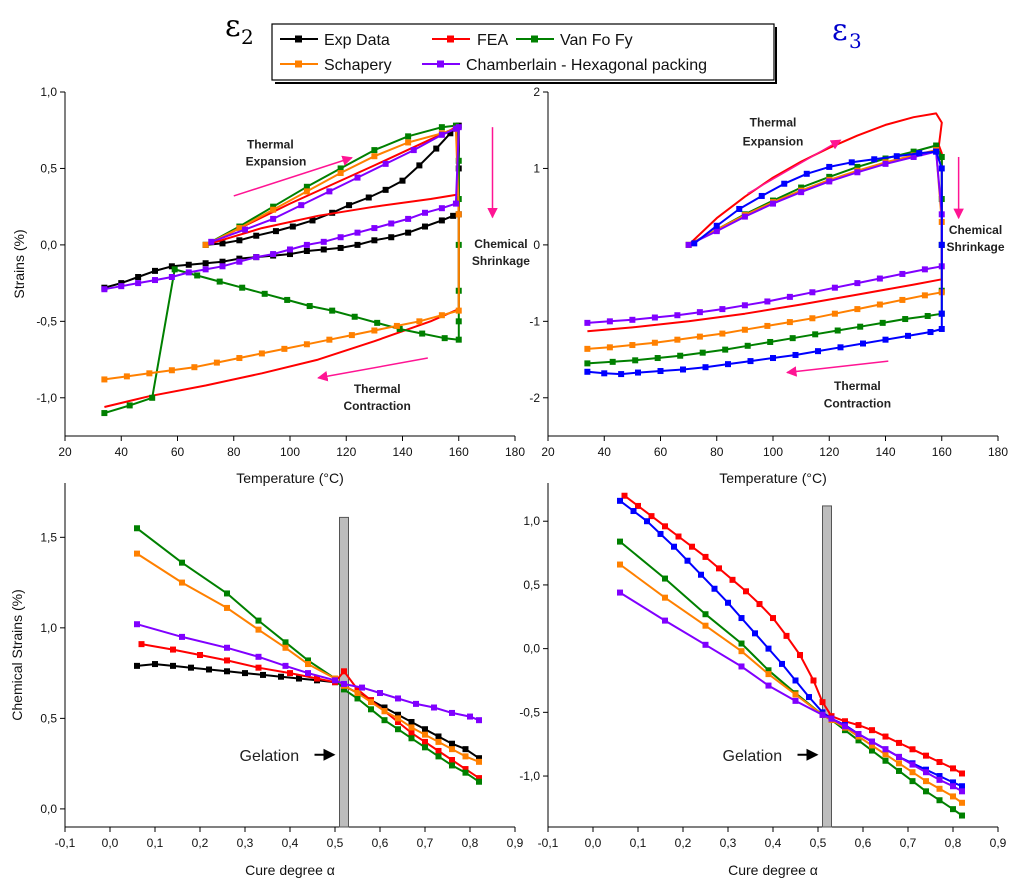  Describe the element at coordinates (529, 712) in the screenshot. I see `y-tick-label: -0,5` at that location.